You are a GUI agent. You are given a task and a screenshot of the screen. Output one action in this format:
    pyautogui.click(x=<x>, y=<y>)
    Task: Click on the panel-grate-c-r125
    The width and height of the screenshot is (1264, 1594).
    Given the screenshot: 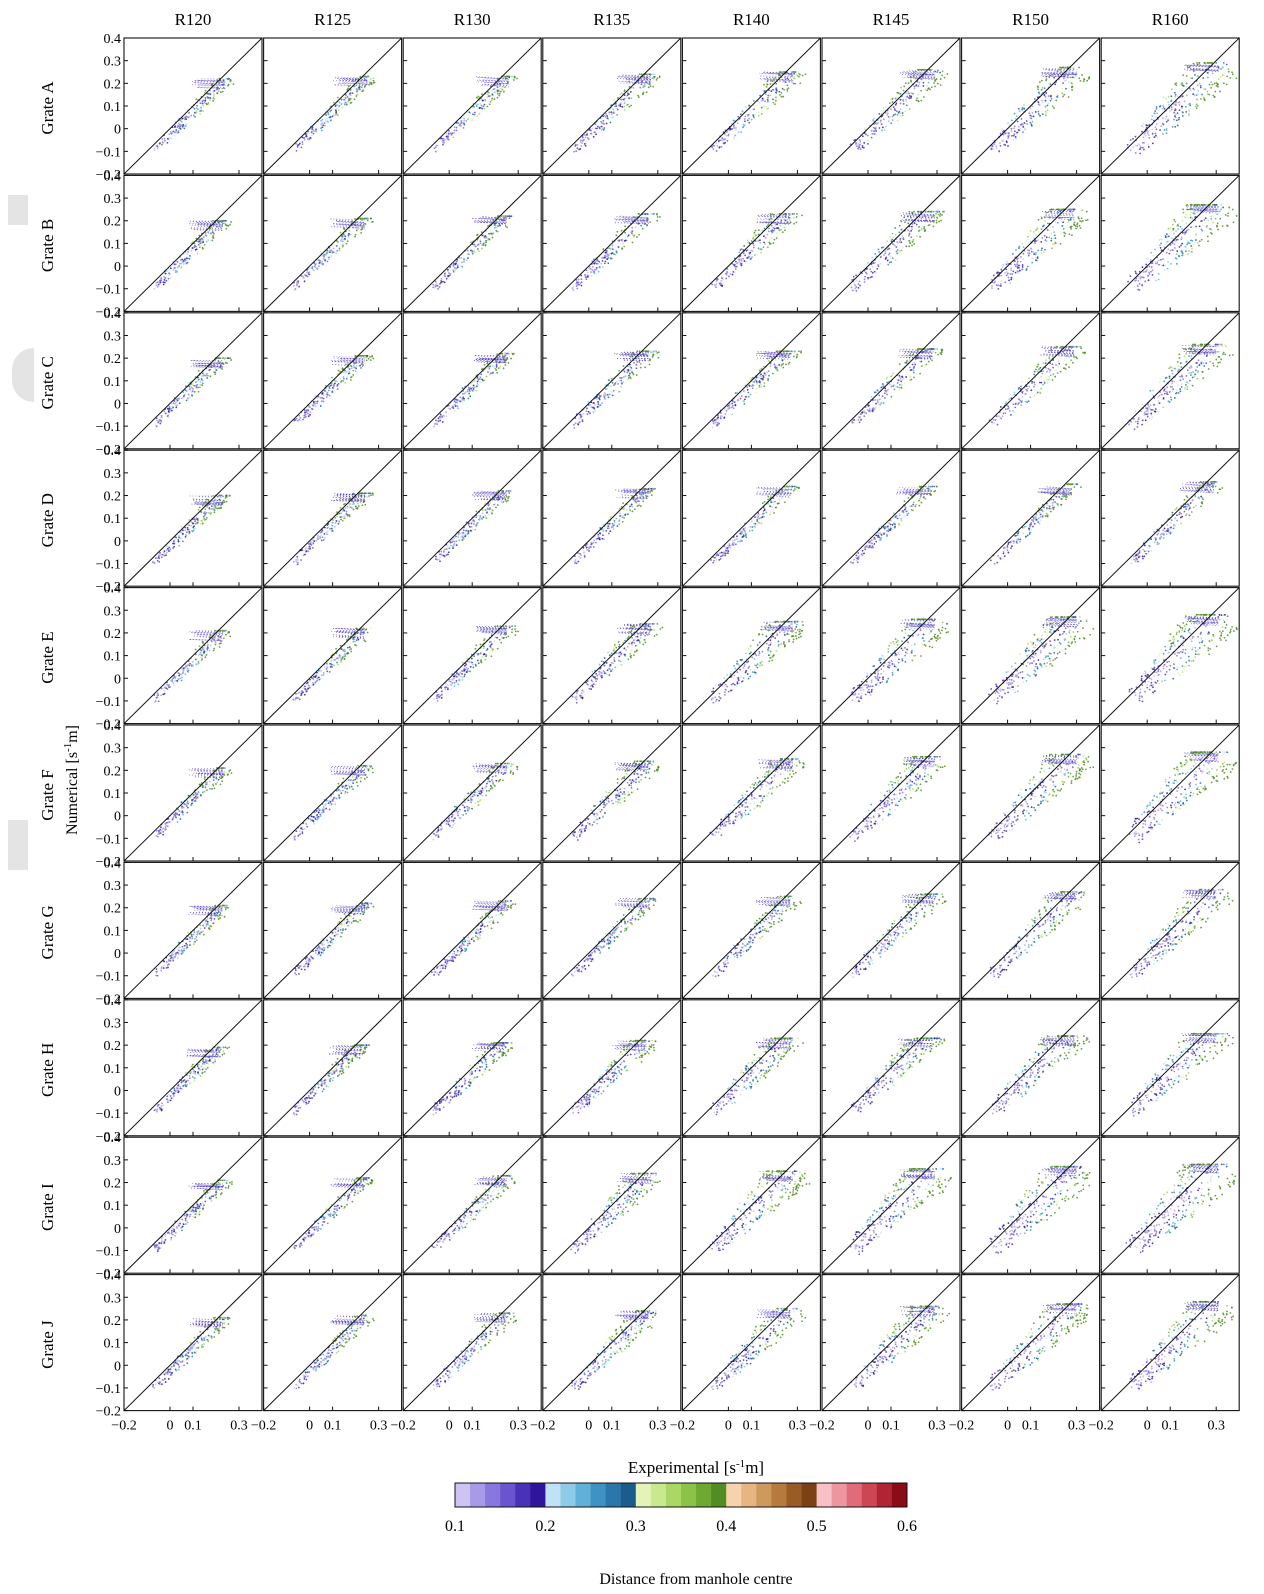 What is the action you would take?
    pyautogui.click(x=333, y=381)
    